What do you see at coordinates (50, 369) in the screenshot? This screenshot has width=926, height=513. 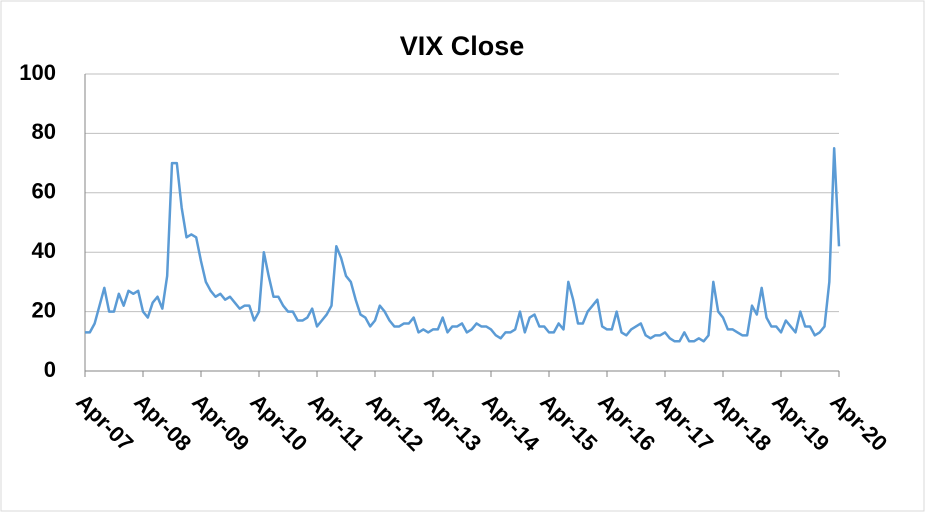 I see `y-tick-label: 0` at bounding box center [50, 369].